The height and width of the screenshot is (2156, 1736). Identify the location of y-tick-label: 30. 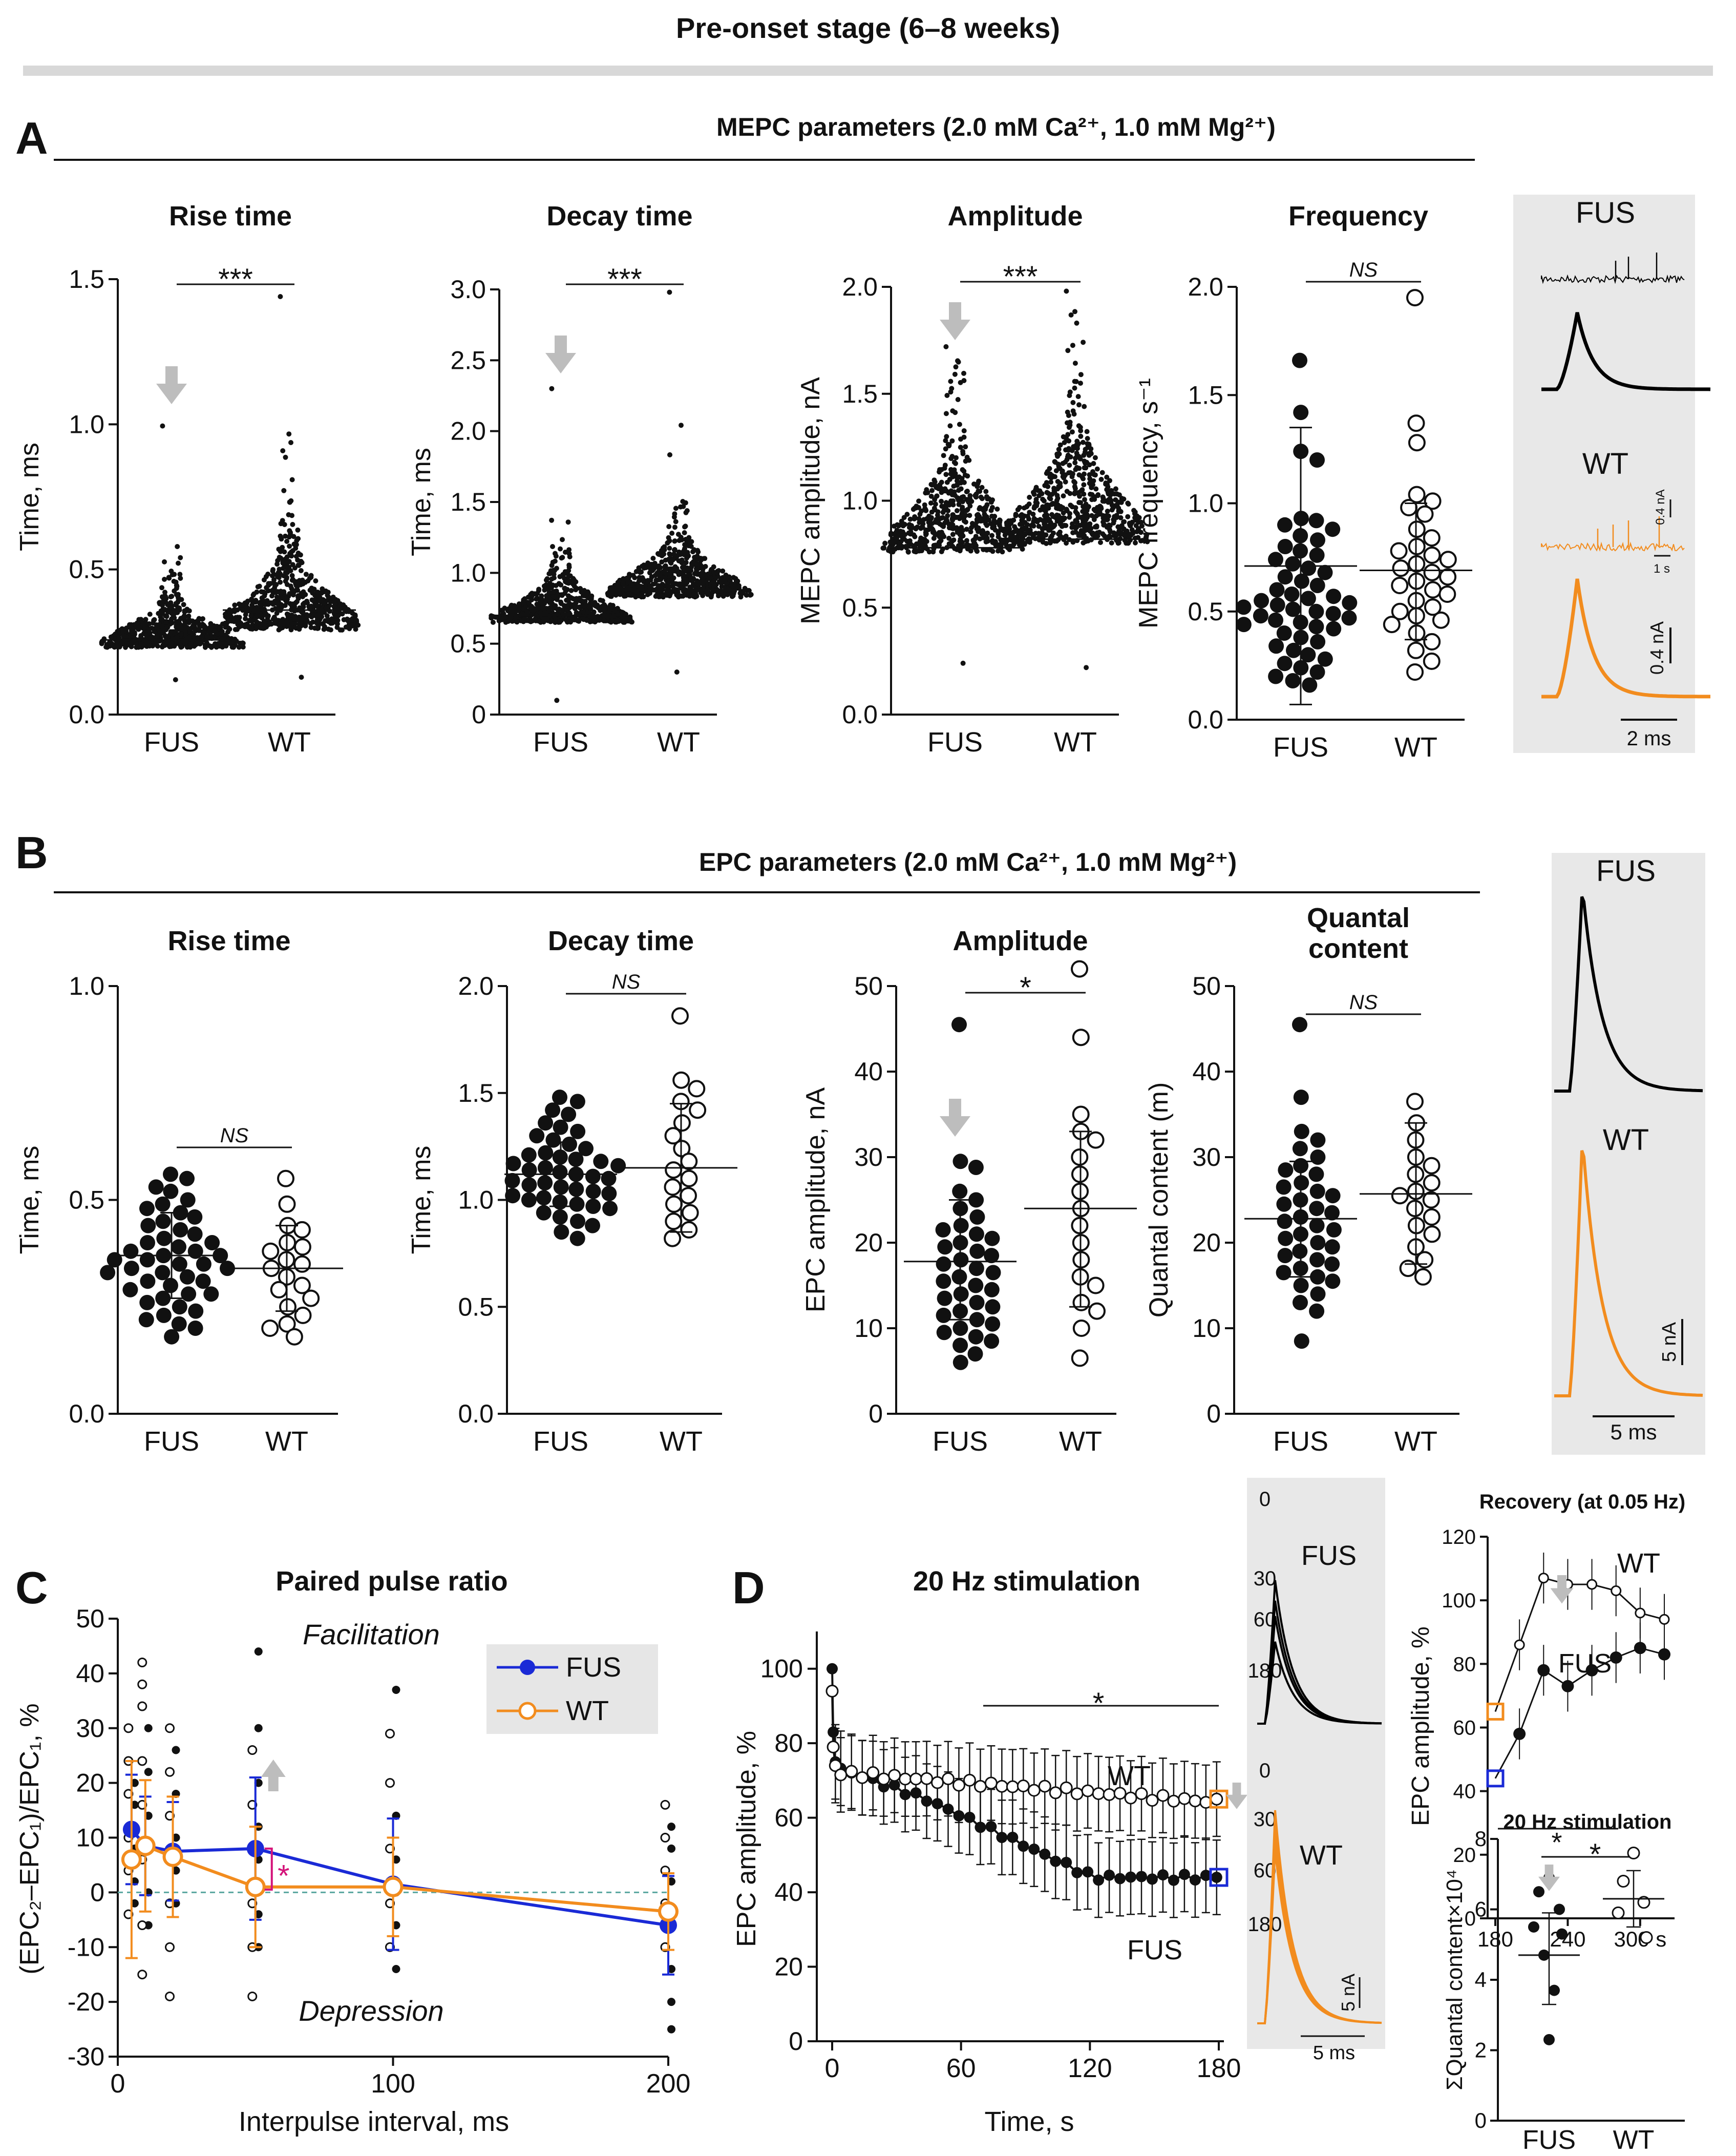
(90, 1728).